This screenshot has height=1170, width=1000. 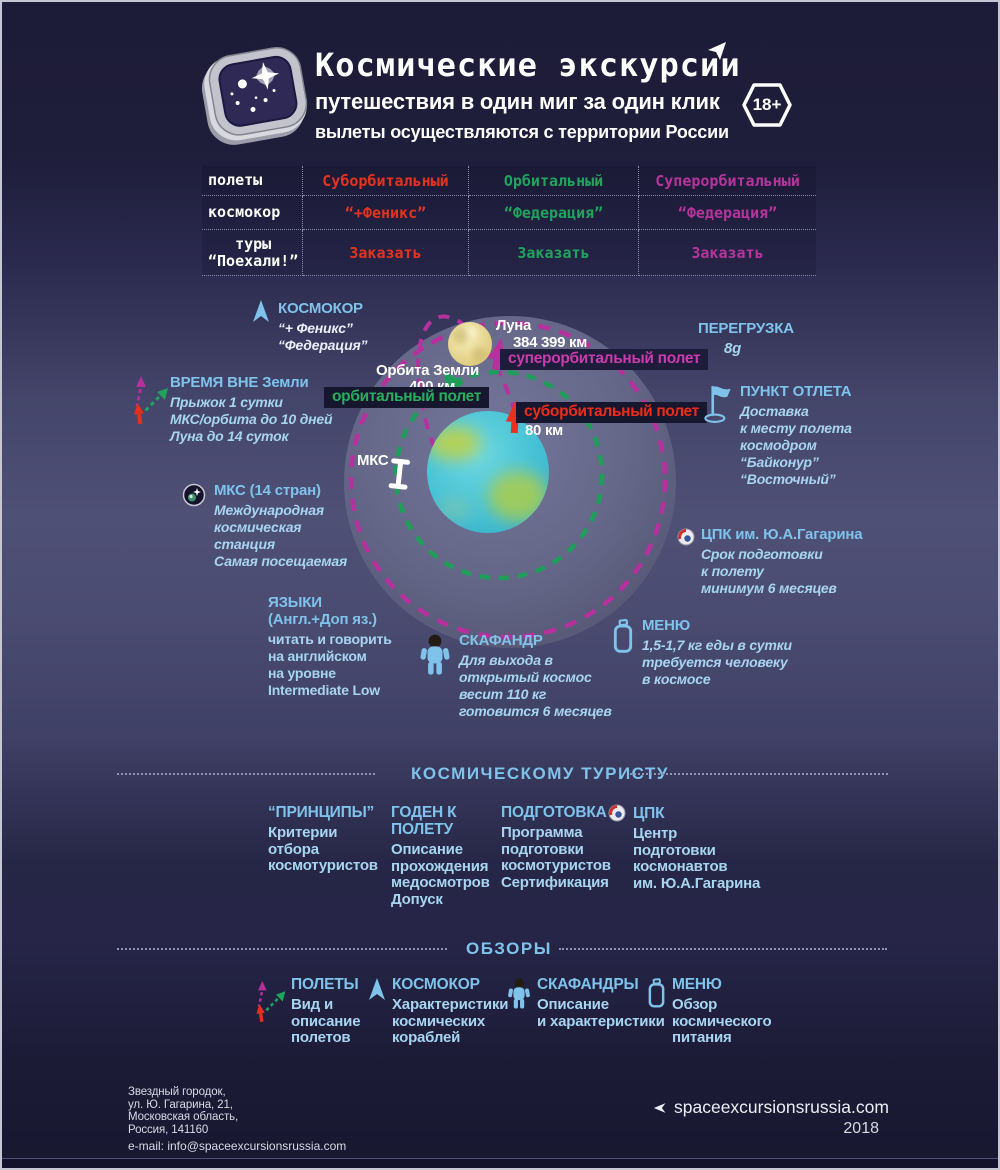 I want to click on review-item-flights: ПОЛЕТЫ Вид и описание полетов, so click(x=307, y=1011).